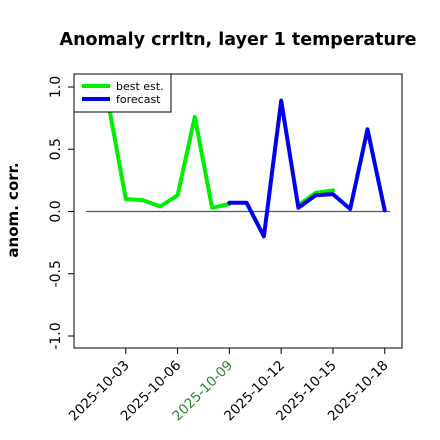  I want to click on y-tick-label: 1.0, so click(56, 87).